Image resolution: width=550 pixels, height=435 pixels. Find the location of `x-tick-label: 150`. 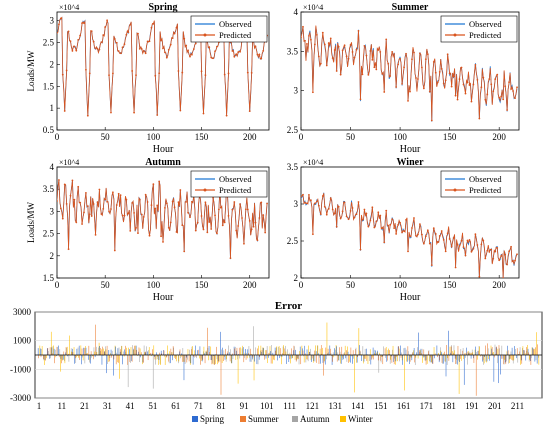

x-tick-label: 150 is located at coordinates (450, 137).